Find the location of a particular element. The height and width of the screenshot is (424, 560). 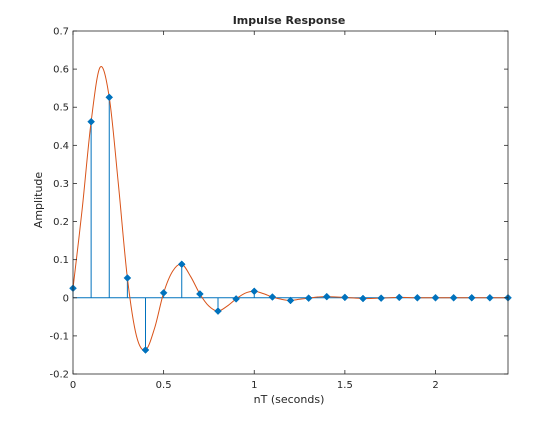

y-tick-label: 0.1 is located at coordinates (61, 260).